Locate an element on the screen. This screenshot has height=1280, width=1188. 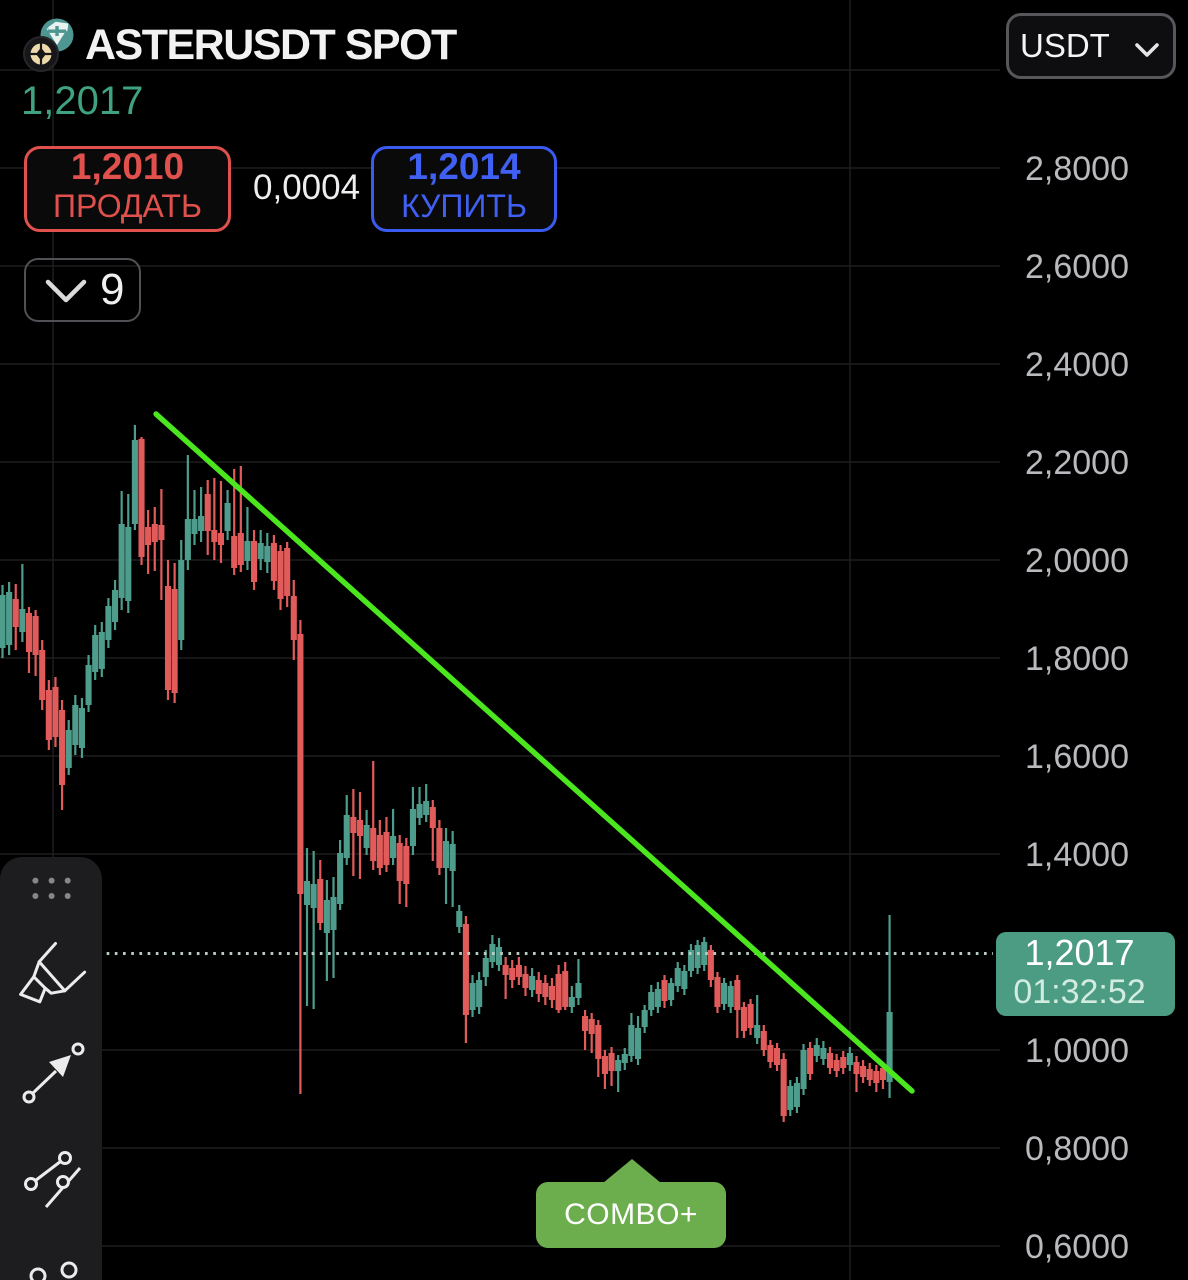
svg-text: 2,4000 is located at coordinates (1077, 365).